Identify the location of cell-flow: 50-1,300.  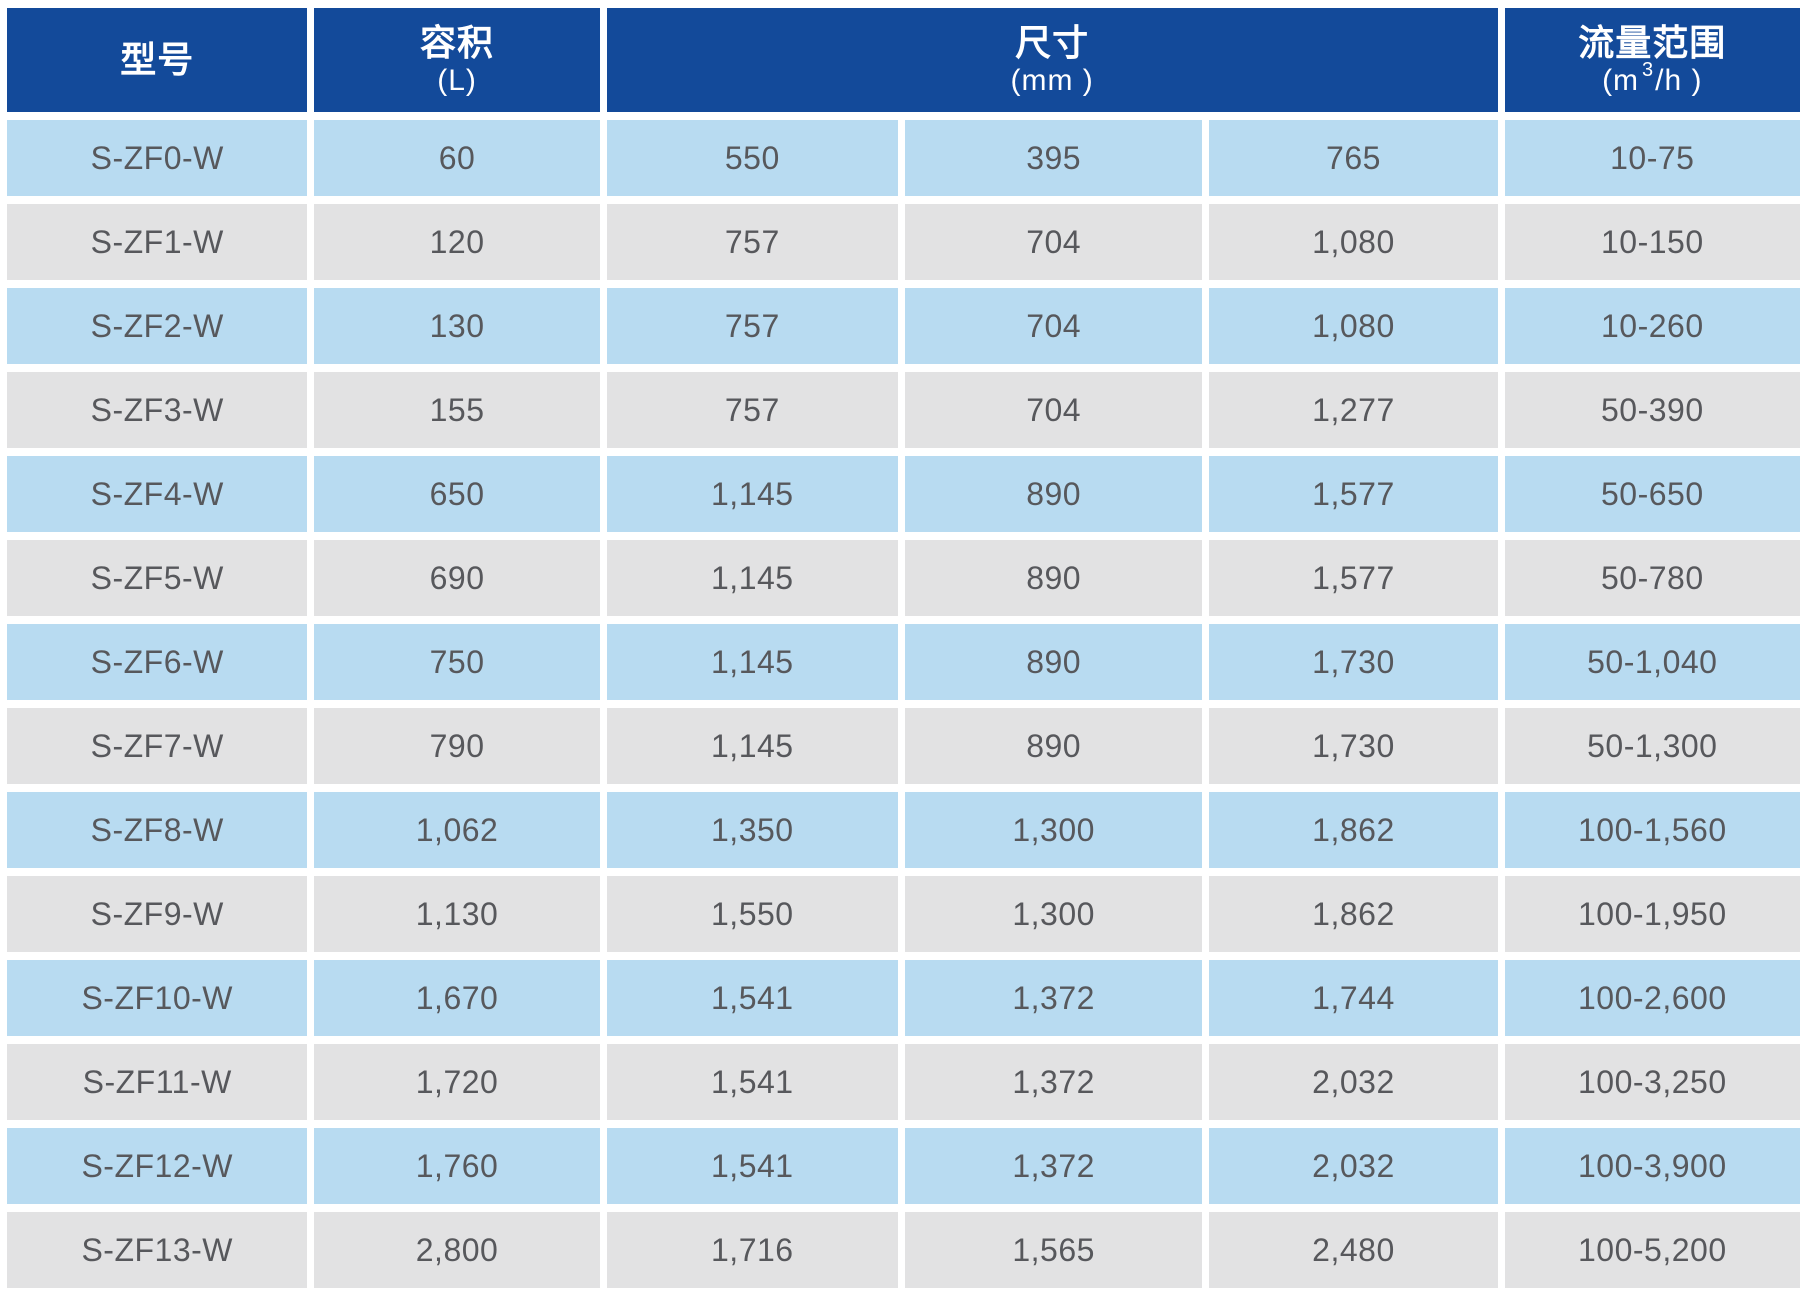
(1652, 746).